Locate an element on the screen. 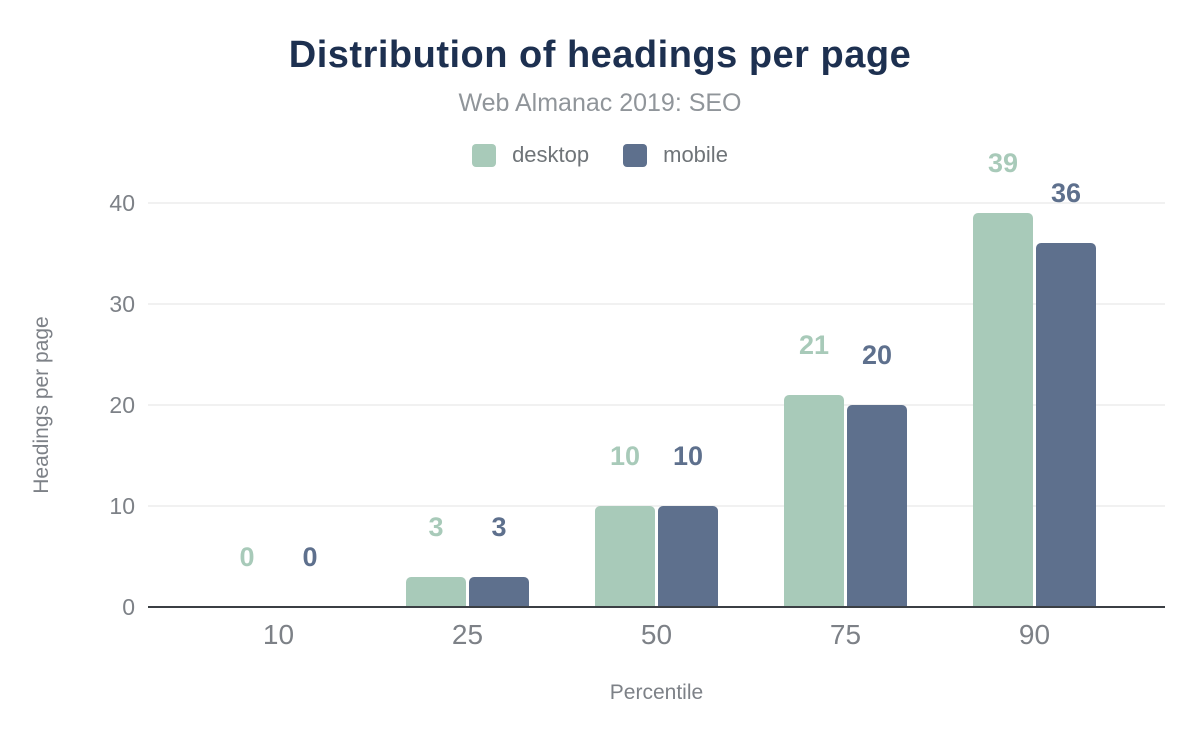  x-tick-label-75: 75 is located at coordinates (845, 634).